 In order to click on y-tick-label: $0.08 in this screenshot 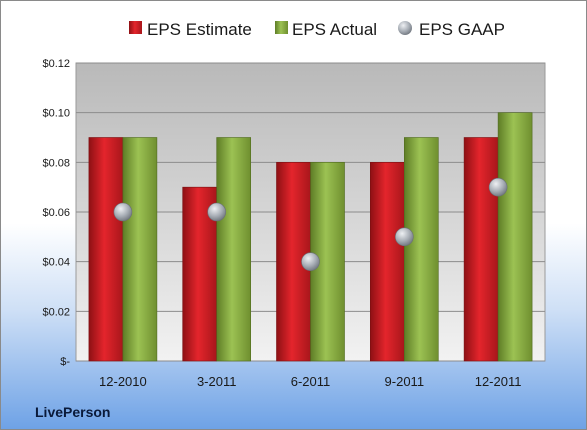, I will do `click(56, 163)`.